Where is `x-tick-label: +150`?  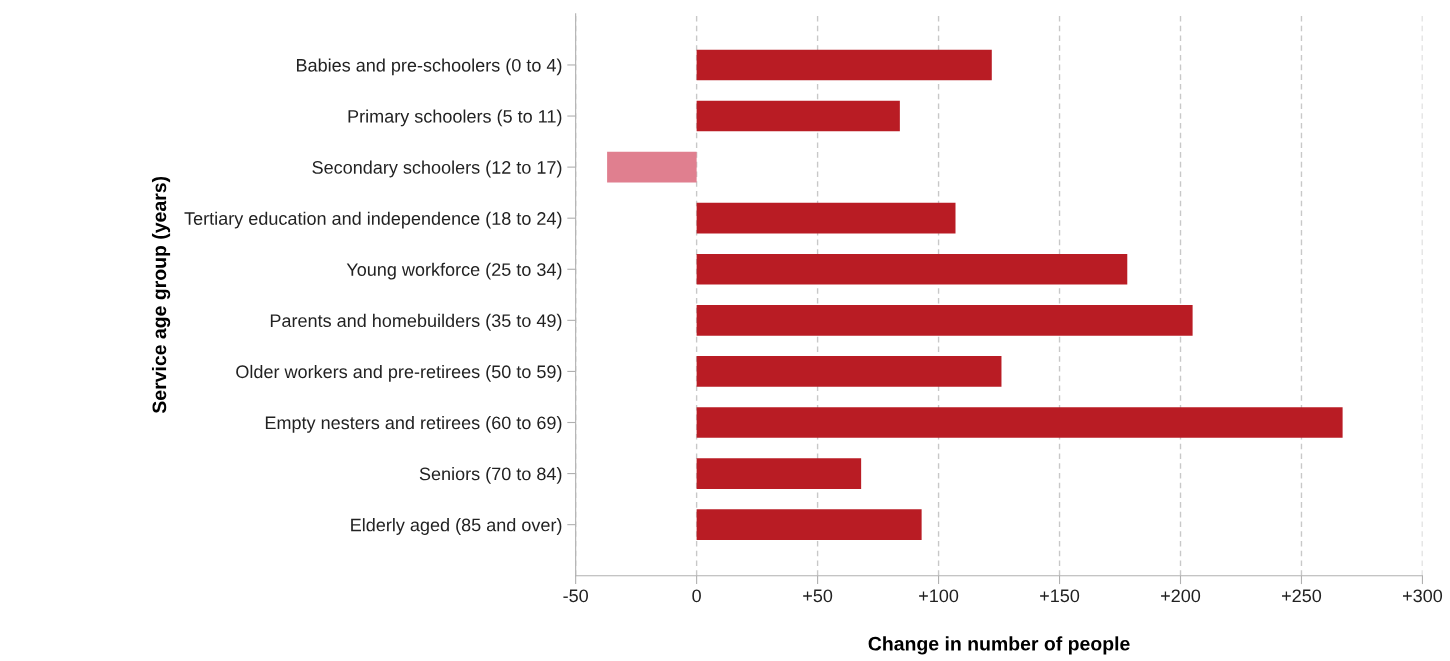
x-tick-label: +150 is located at coordinates (1060, 596).